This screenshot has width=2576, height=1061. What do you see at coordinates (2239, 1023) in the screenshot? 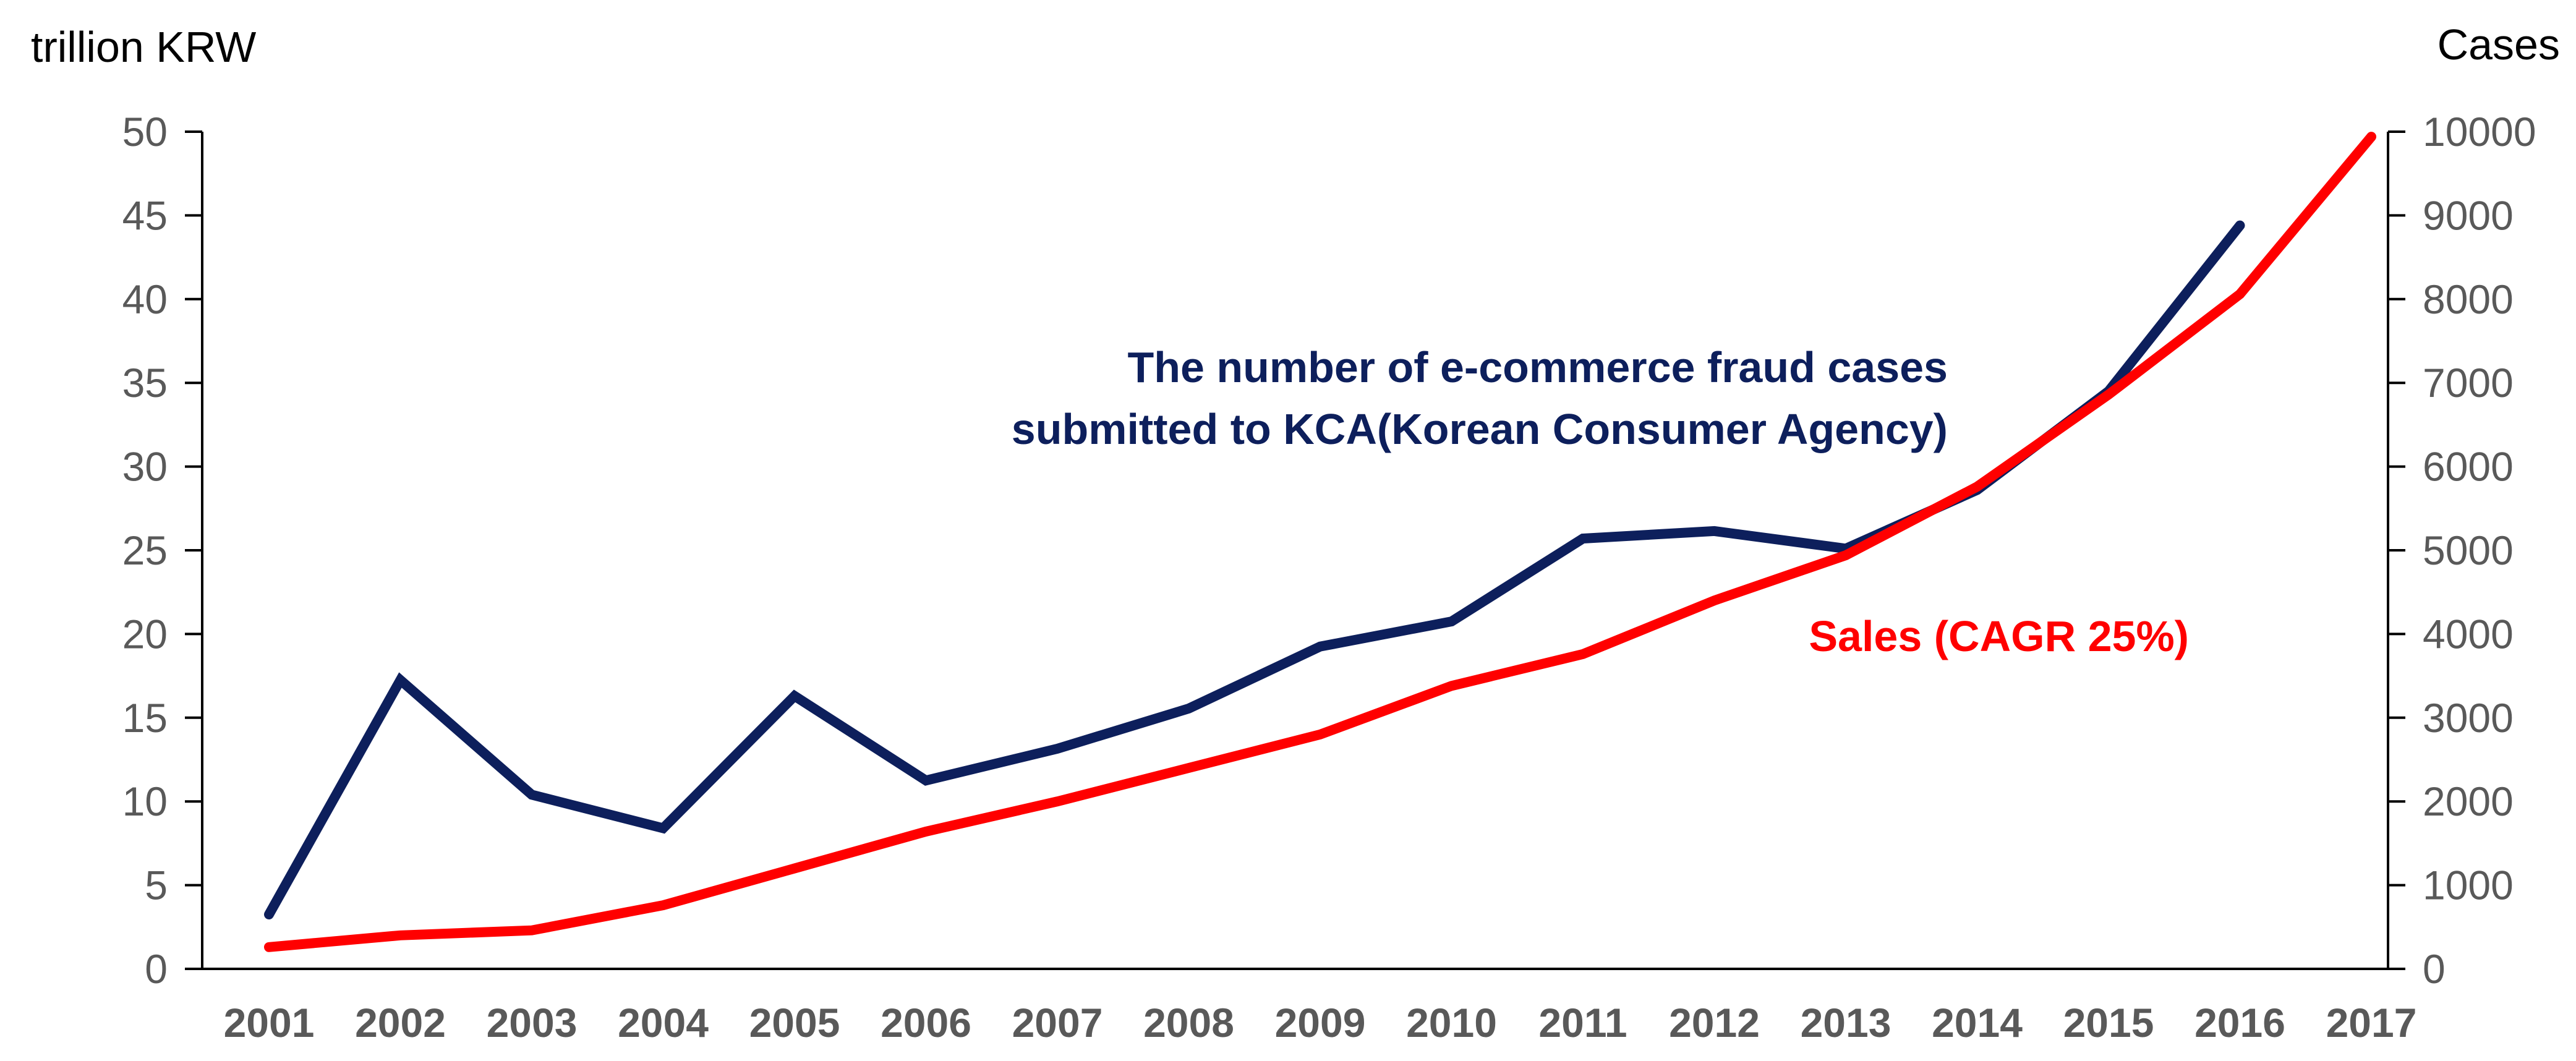
I see `x-tick-label: 2016` at bounding box center [2239, 1023].